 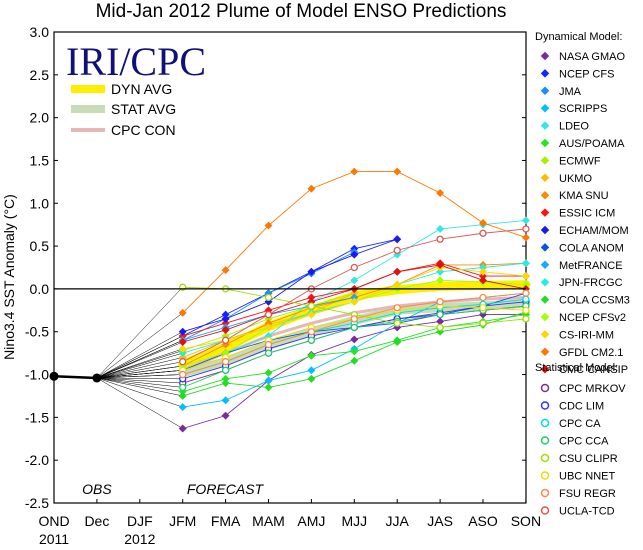 I want to click on legend-marker-ucla-tcd, so click(x=545, y=510).